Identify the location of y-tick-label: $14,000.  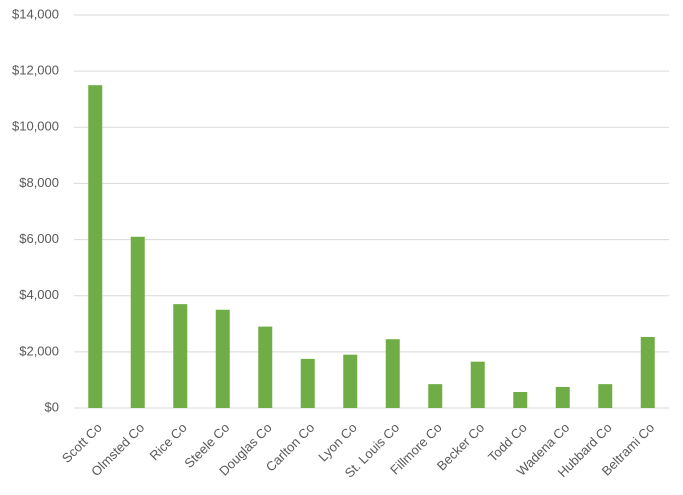
(35, 13).